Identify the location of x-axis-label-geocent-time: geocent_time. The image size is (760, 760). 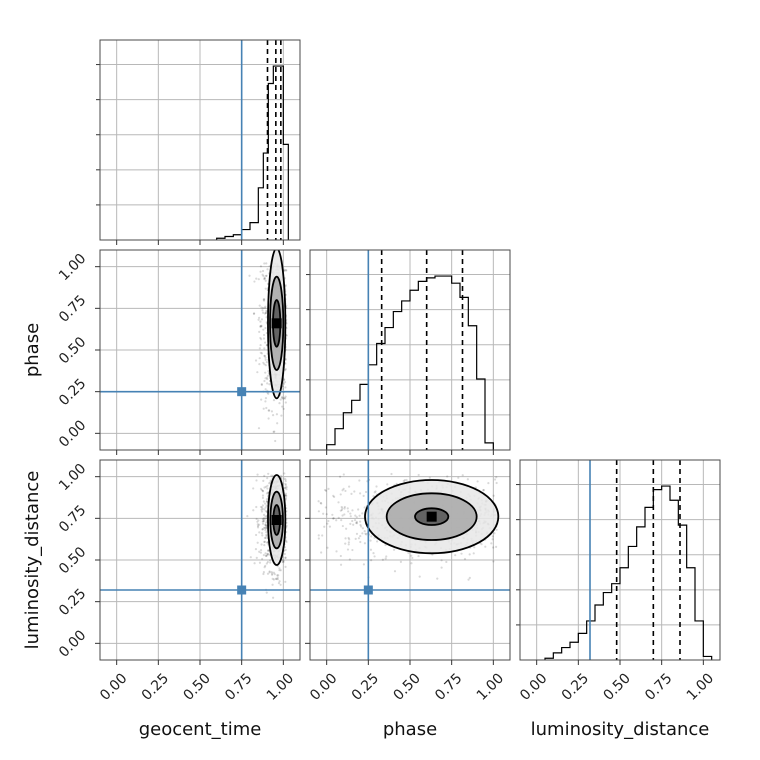
(200, 729).